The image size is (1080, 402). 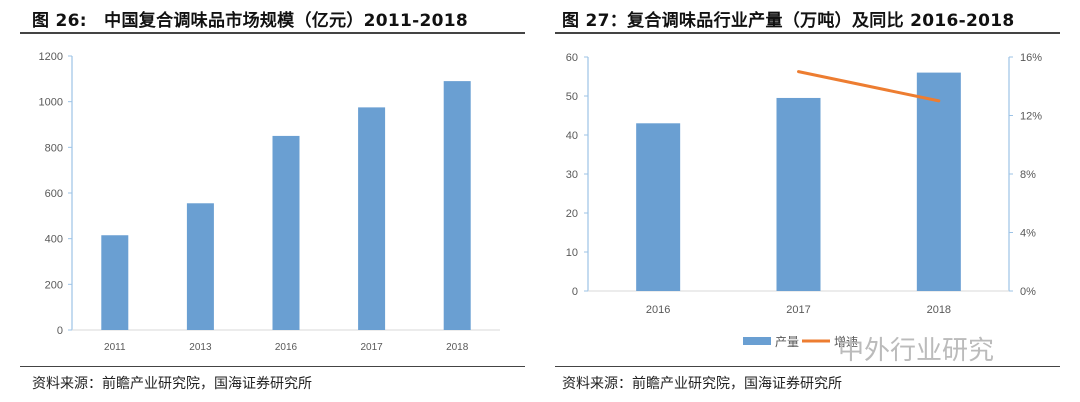 What do you see at coordinates (1031, 117) in the screenshot?
I see `y2-tick-label: 12%` at bounding box center [1031, 117].